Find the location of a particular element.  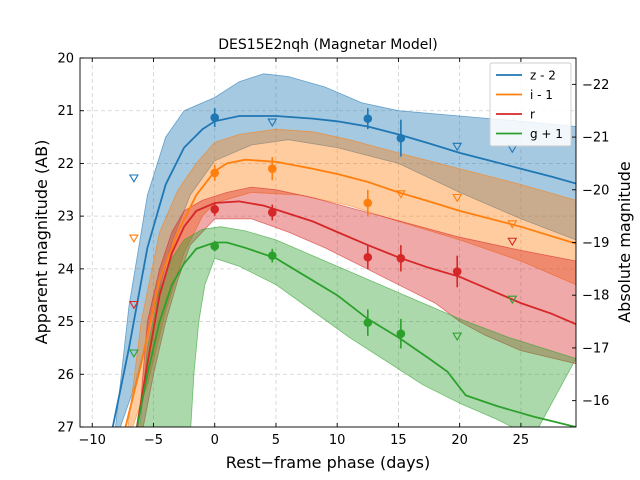

chart-title: DES15E2nqh (Magnetar Model) is located at coordinates (327, 45).